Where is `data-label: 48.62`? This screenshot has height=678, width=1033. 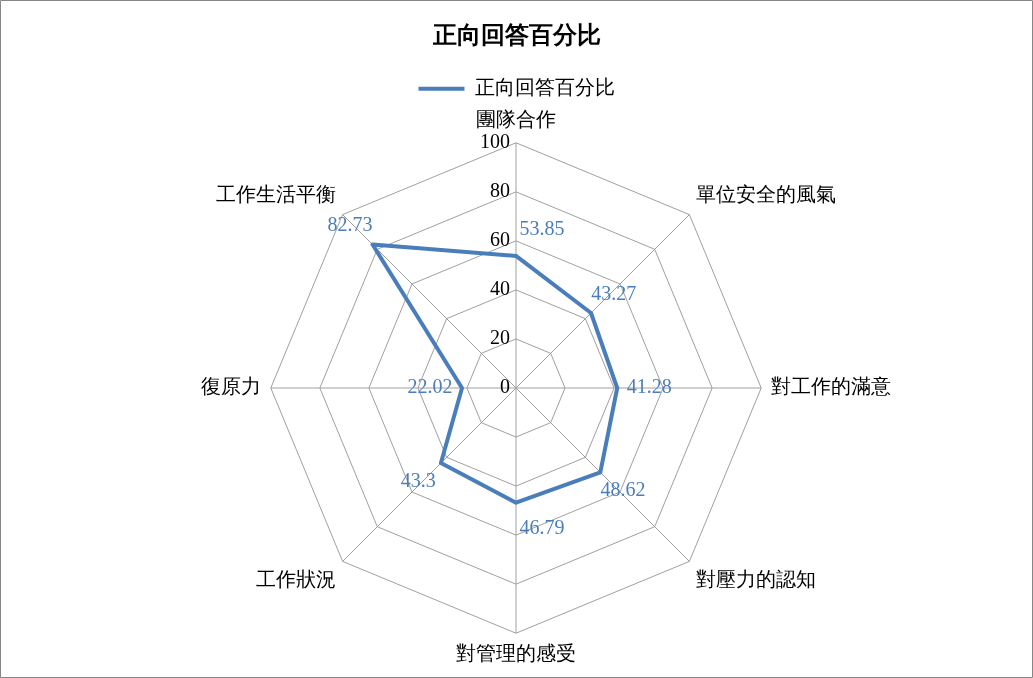 data-label: 48.62 is located at coordinates (623, 488).